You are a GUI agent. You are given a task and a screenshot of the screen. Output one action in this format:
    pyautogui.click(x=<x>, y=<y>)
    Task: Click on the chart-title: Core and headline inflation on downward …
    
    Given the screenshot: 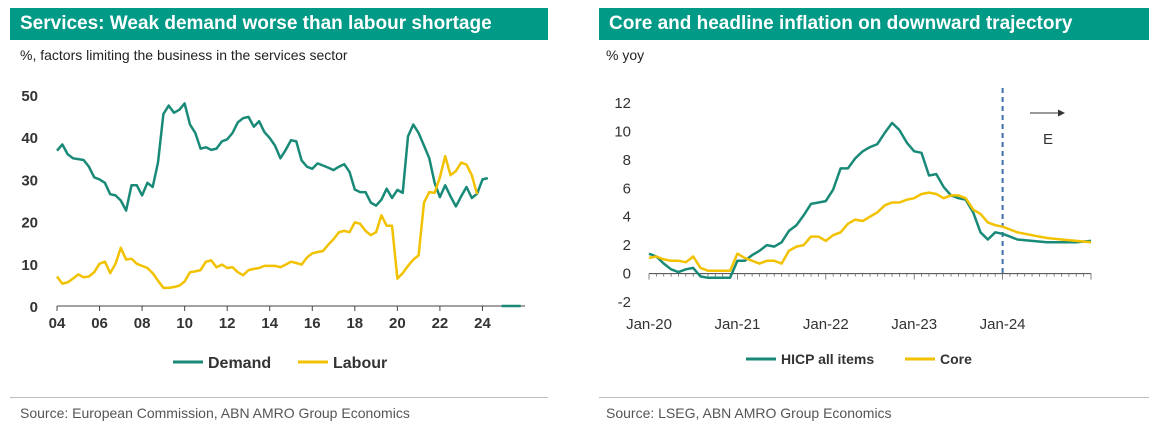 What is the action you would take?
    pyautogui.click(x=874, y=24)
    